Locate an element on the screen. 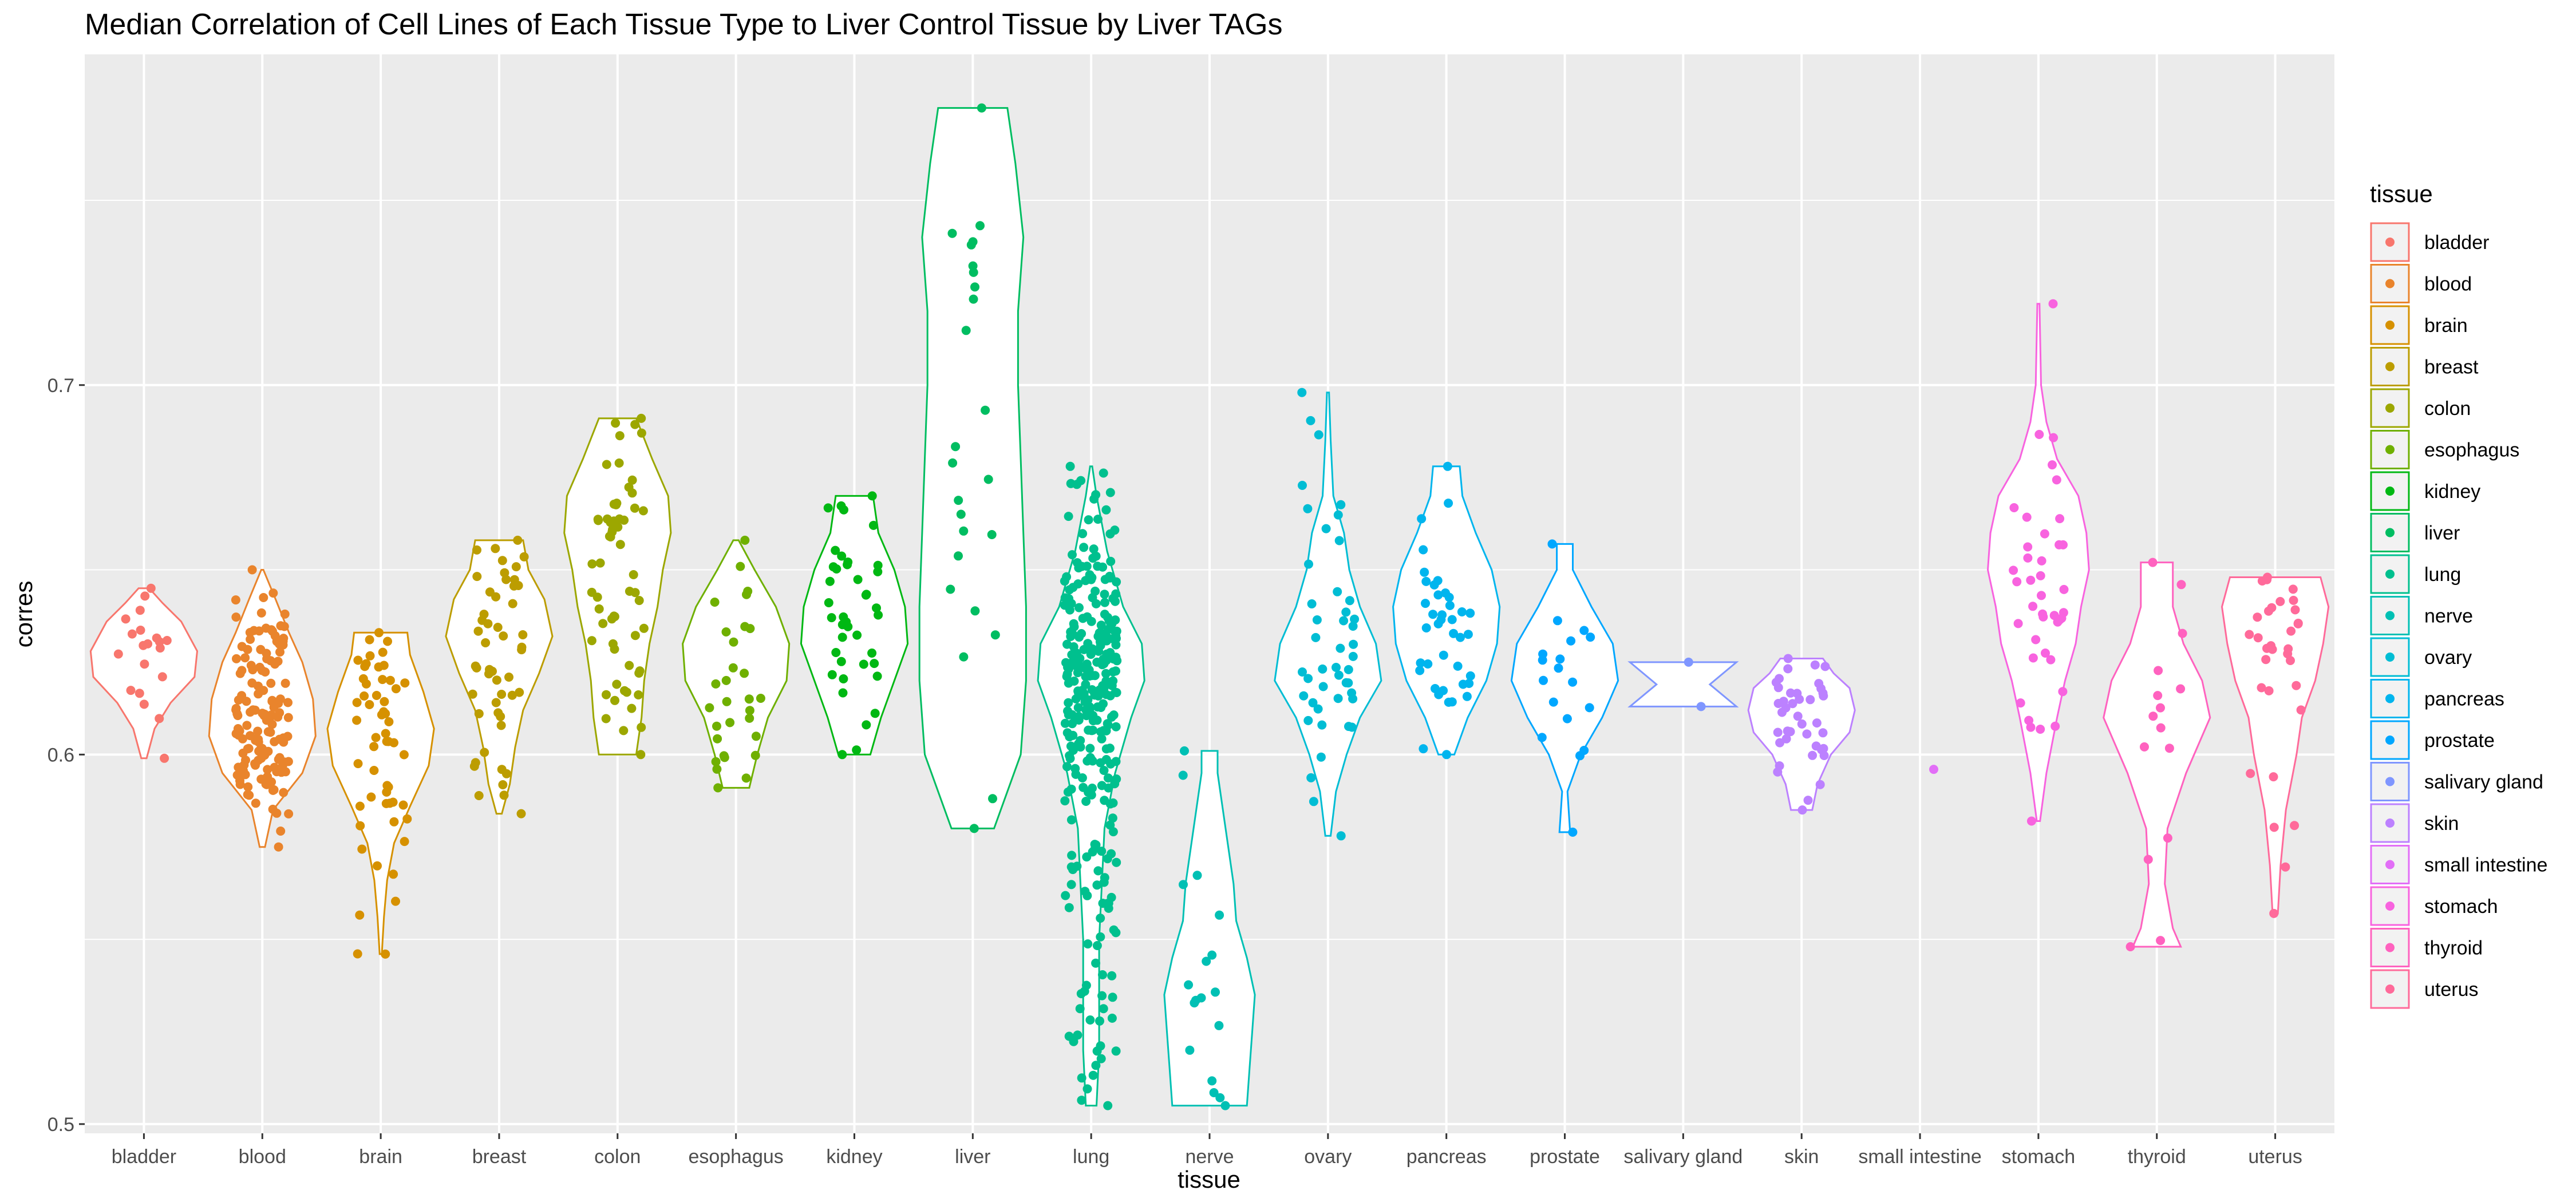 Image resolution: width=2576 pixels, height=1202 pixels. legend-label: salivary gland is located at coordinates (2483, 782).